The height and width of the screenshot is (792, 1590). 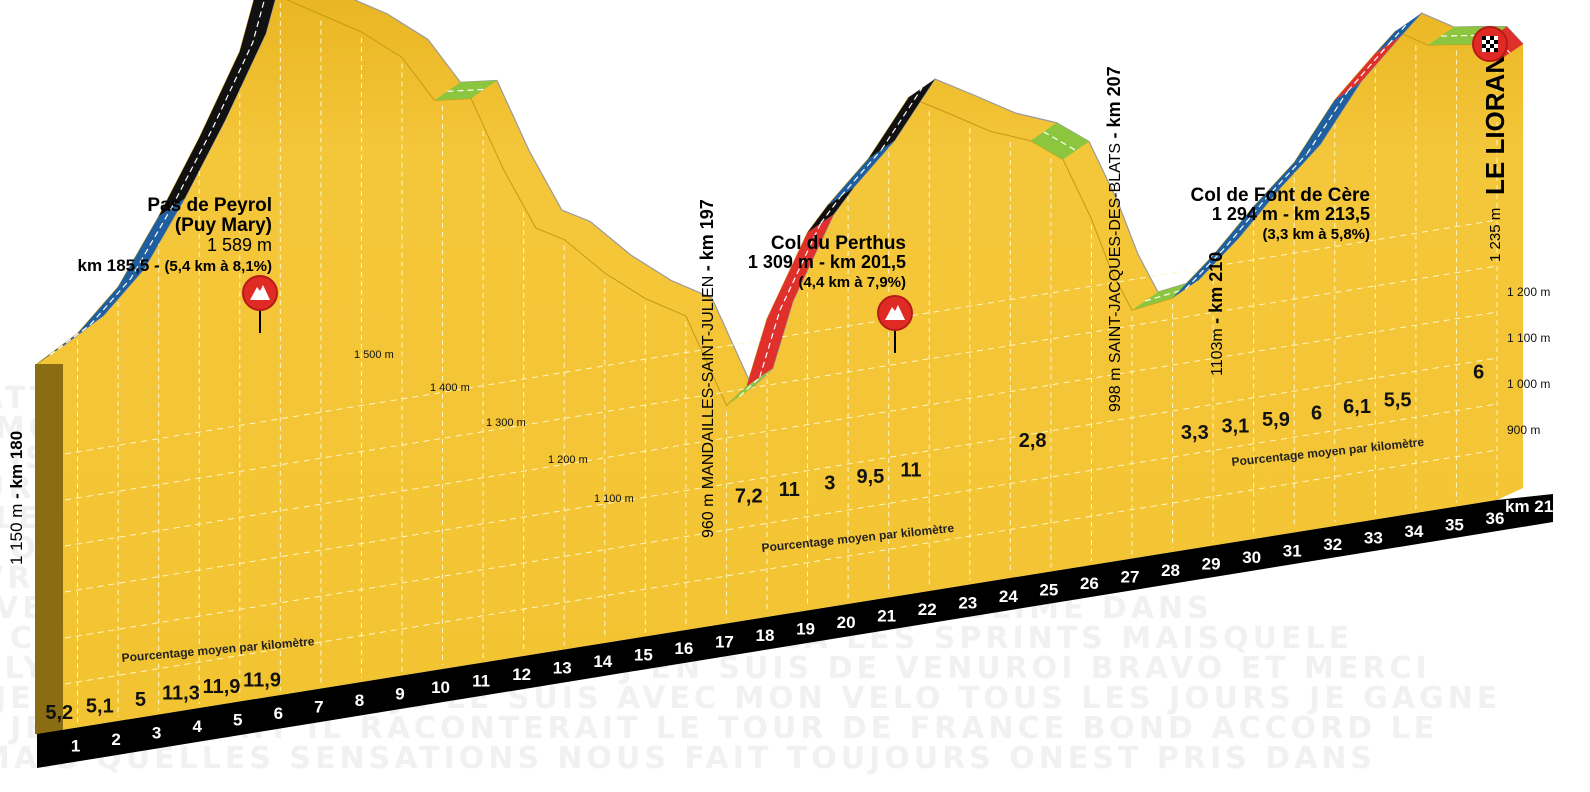 What do you see at coordinates (1170, 570) in the screenshot?
I see `km-tick-label: 28` at bounding box center [1170, 570].